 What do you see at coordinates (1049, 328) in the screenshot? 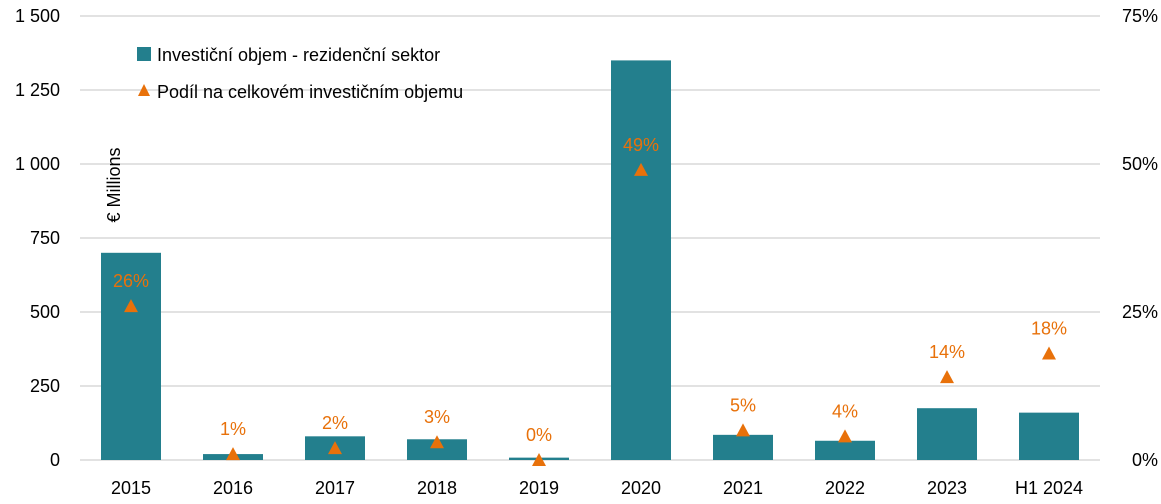
I see `data-label: 18%` at bounding box center [1049, 328].